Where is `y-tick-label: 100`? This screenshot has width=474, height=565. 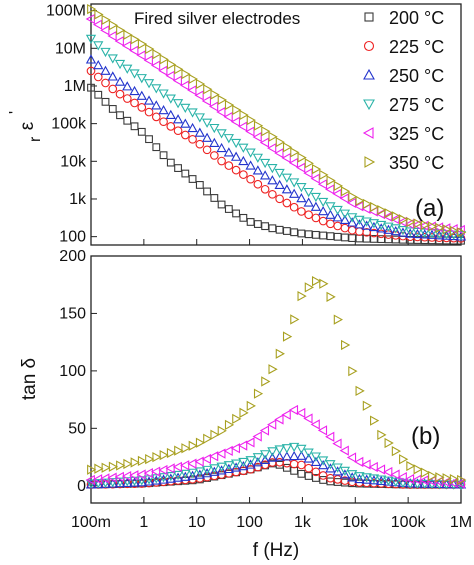 y-tick-label: 100 is located at coordinates (72, 371).